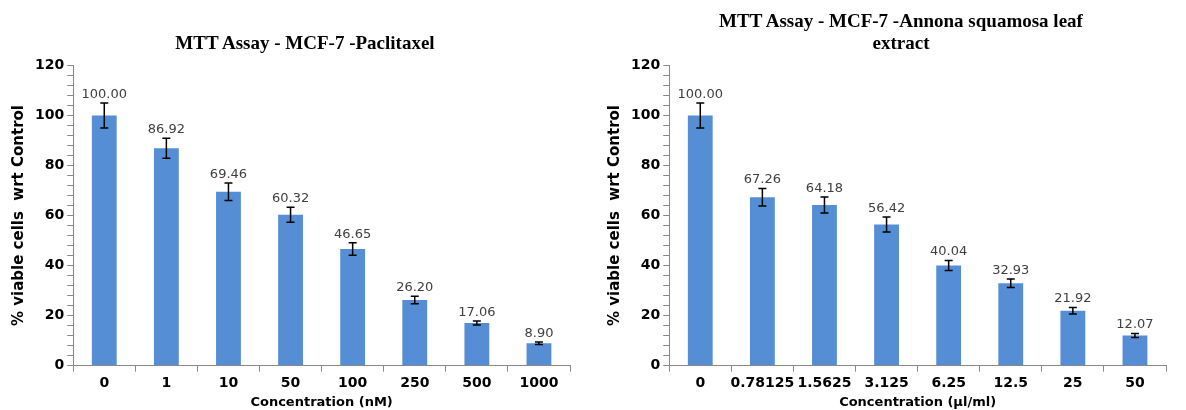 The height and width of the screenshot is (410, 1186). I want to click on data-label: 67.26, so click(762, 179).